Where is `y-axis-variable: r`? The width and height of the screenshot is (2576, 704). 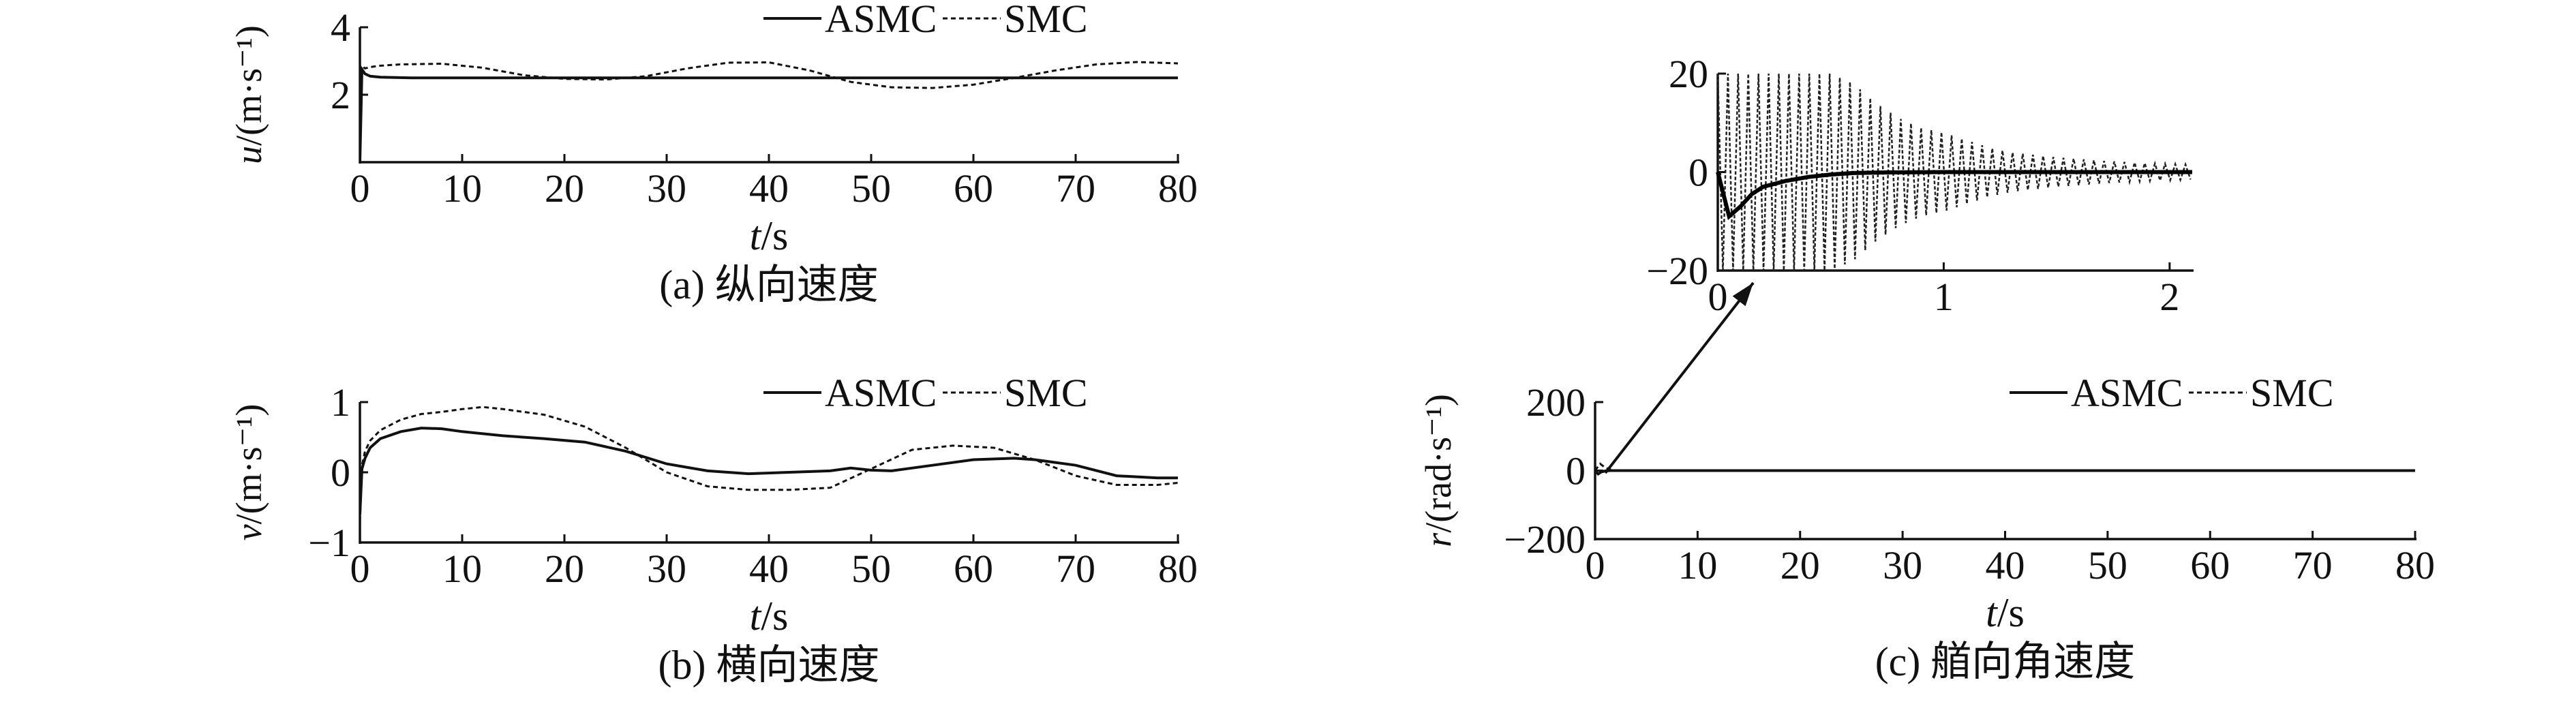 y-axis-variable: r is located at coordinates (1439, 539).